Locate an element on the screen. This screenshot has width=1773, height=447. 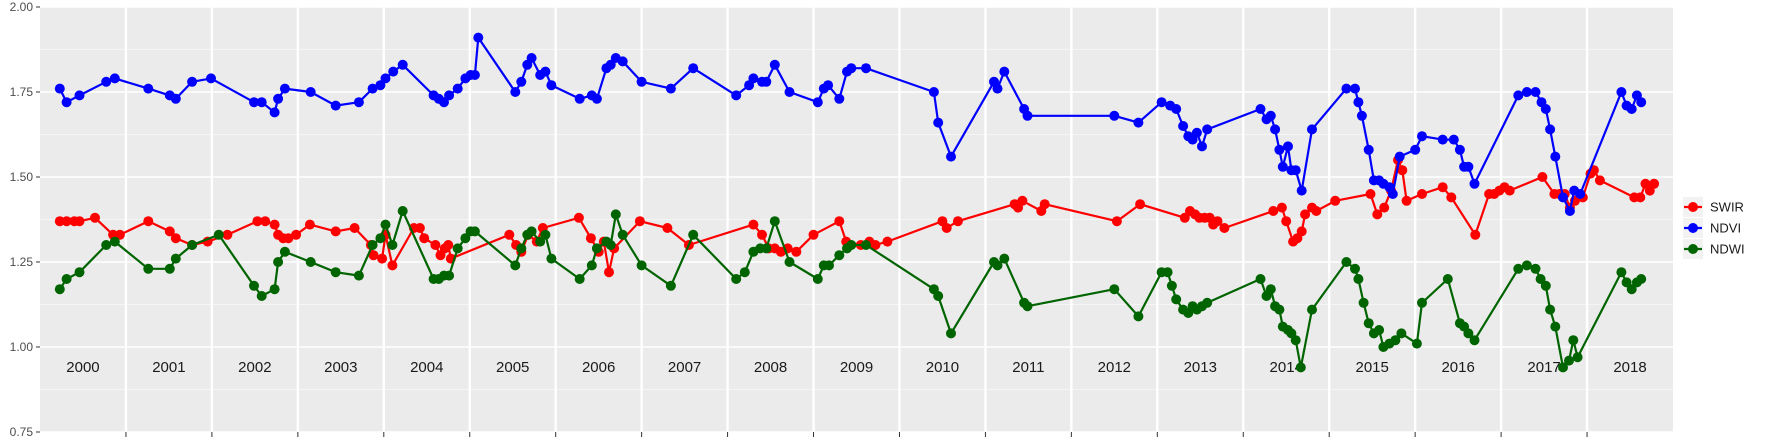
year-label: 2013 is located at coordinates (1200, 367).